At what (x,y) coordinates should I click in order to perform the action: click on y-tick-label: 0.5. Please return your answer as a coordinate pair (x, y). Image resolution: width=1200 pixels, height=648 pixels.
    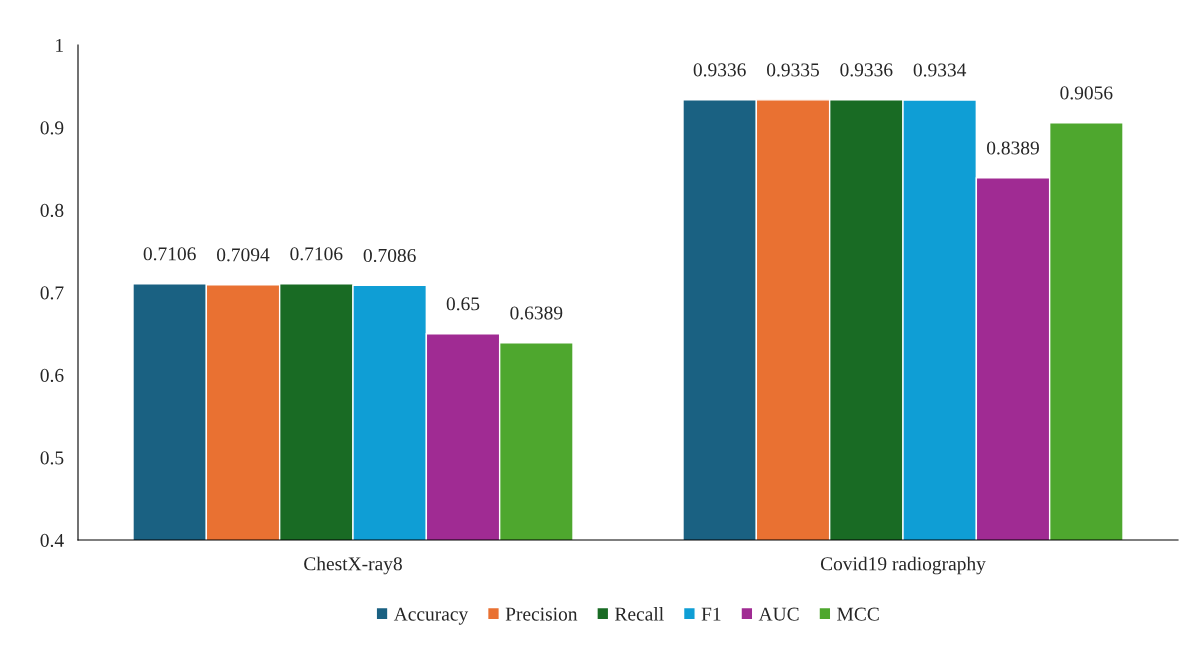
    Looking at the image, I should click on (52, 458).